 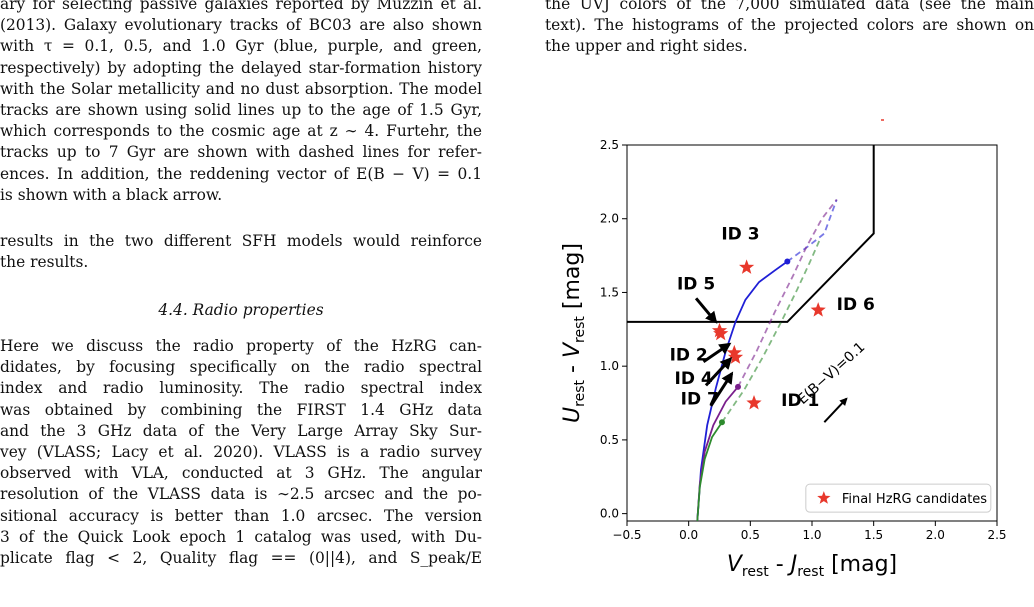 I want to click on x-tick-label: 0.5, so click(x=750, y=535).